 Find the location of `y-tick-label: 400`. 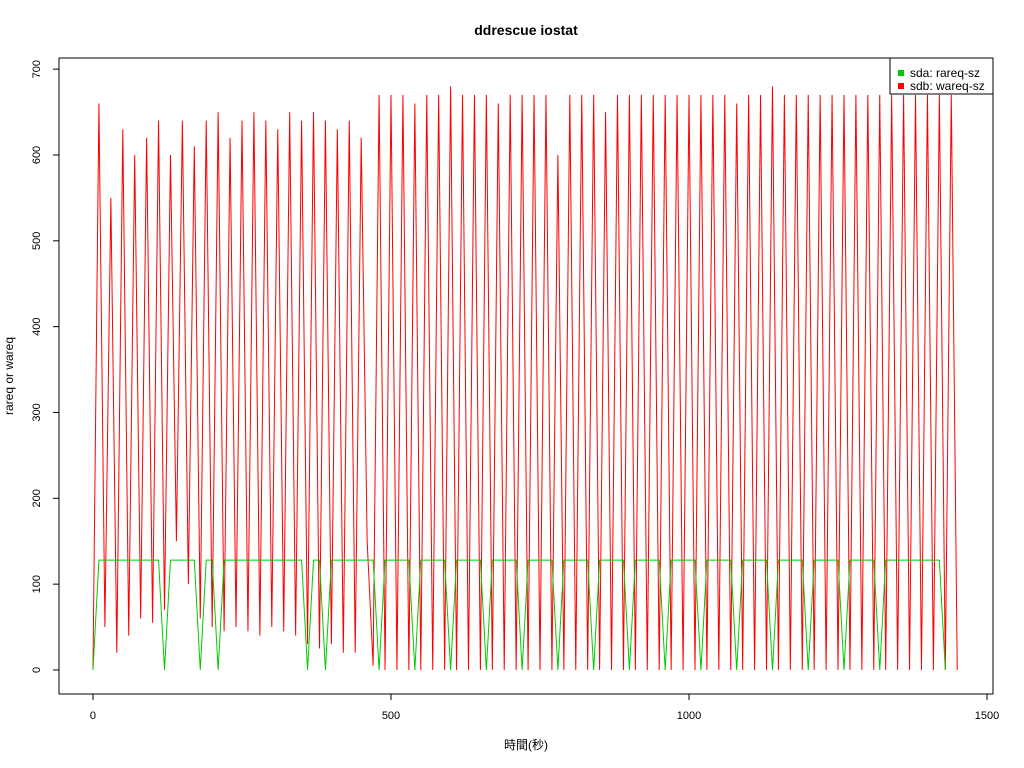

y-tick-label: 400 is located at coordinates (37, 326).